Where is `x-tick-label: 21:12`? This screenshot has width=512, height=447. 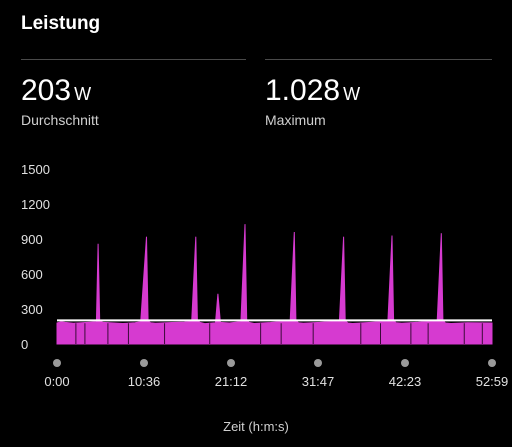
x-tick-label: 21:12 is located at coordinates (231, 381).